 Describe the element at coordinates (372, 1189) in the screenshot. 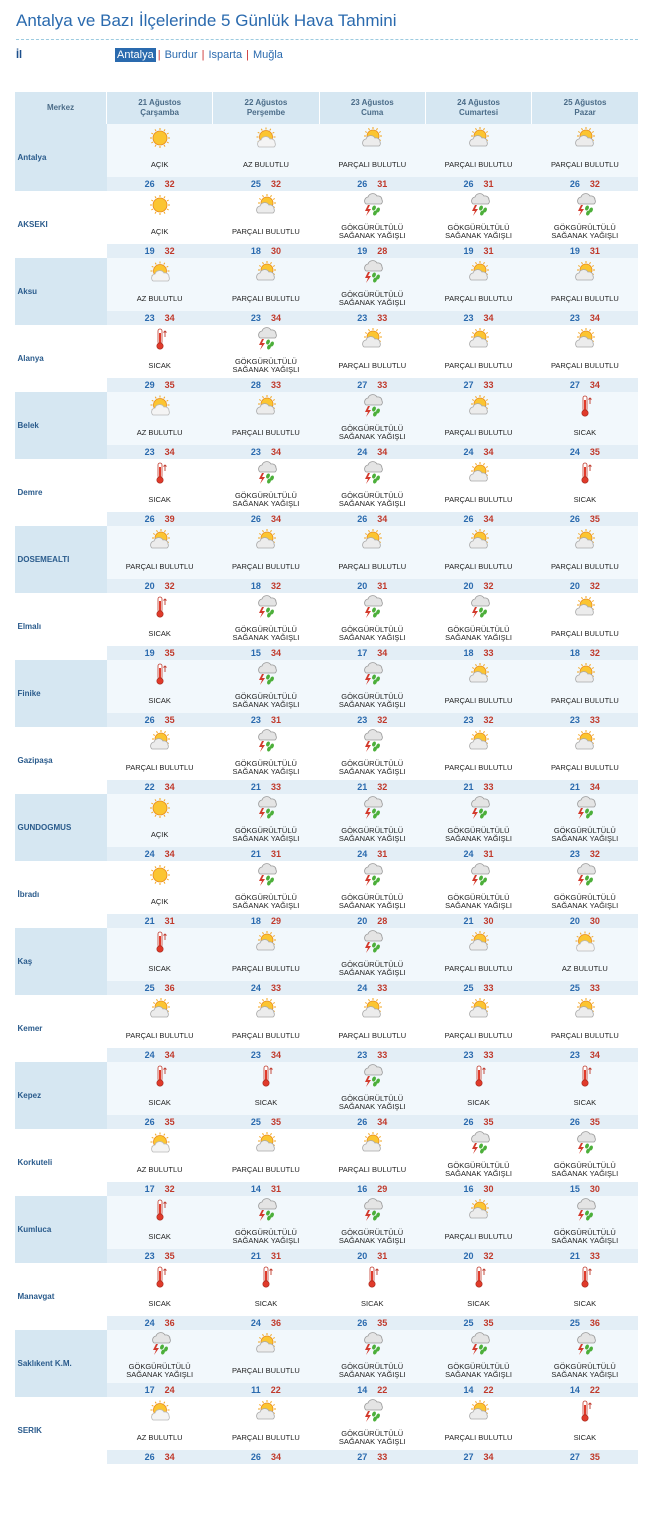

I see `temperature-cell: 16 29` at that location.